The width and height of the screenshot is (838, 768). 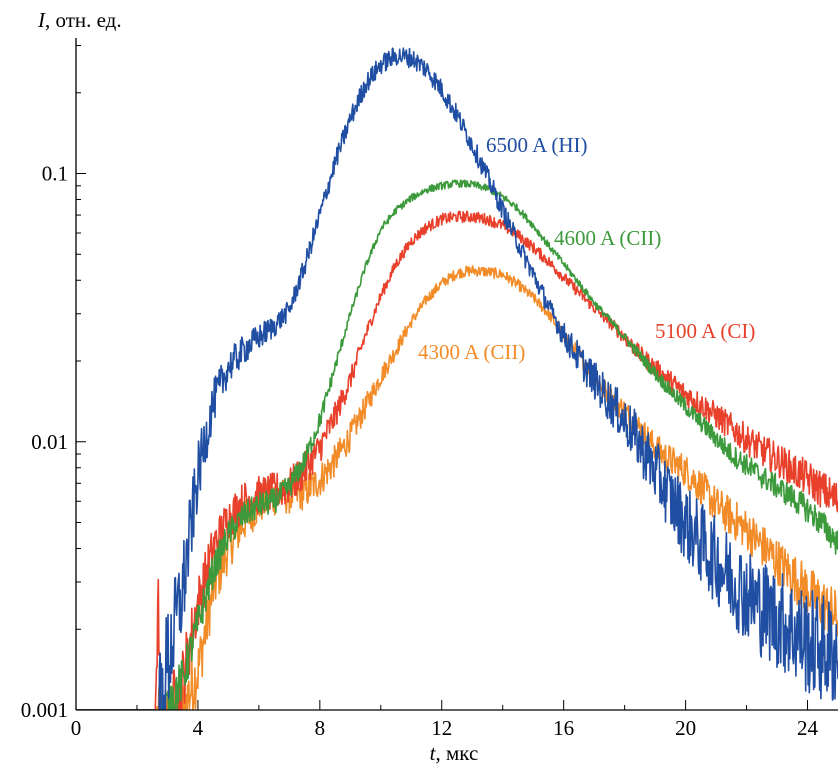 What do you see at coordinates (705, 331) in the screenshot?
I see `series-label-ci-5100: 5100 A (CI)` at bounding box center [705, 331].